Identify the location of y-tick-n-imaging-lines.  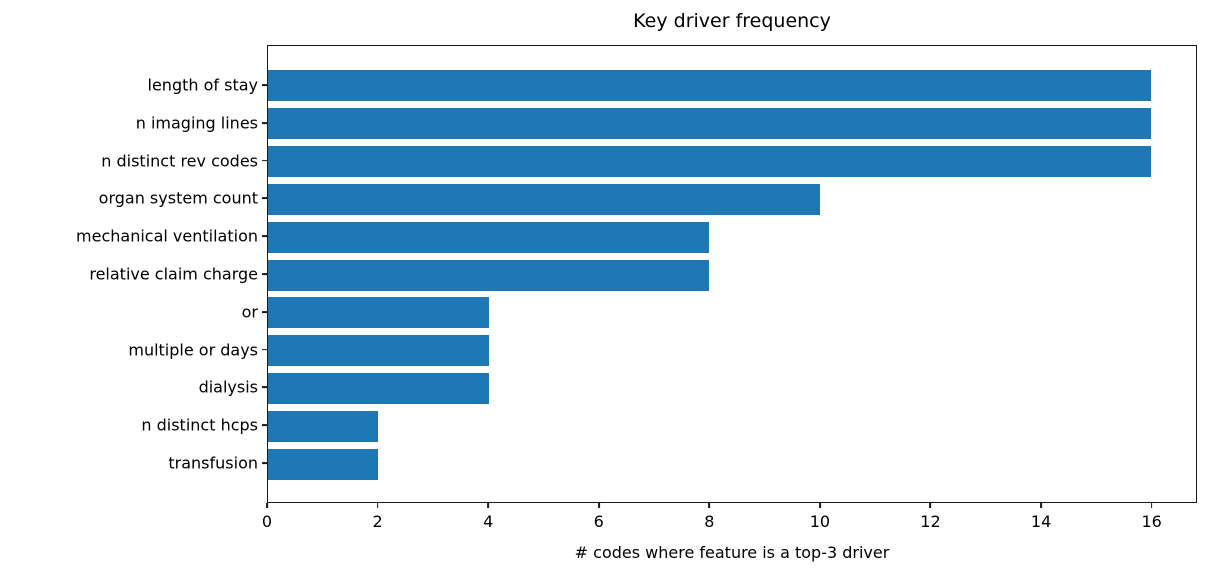
(264, 122).